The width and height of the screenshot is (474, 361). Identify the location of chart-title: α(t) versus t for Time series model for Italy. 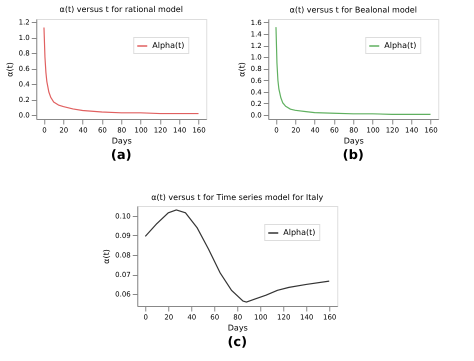
(237, 197).